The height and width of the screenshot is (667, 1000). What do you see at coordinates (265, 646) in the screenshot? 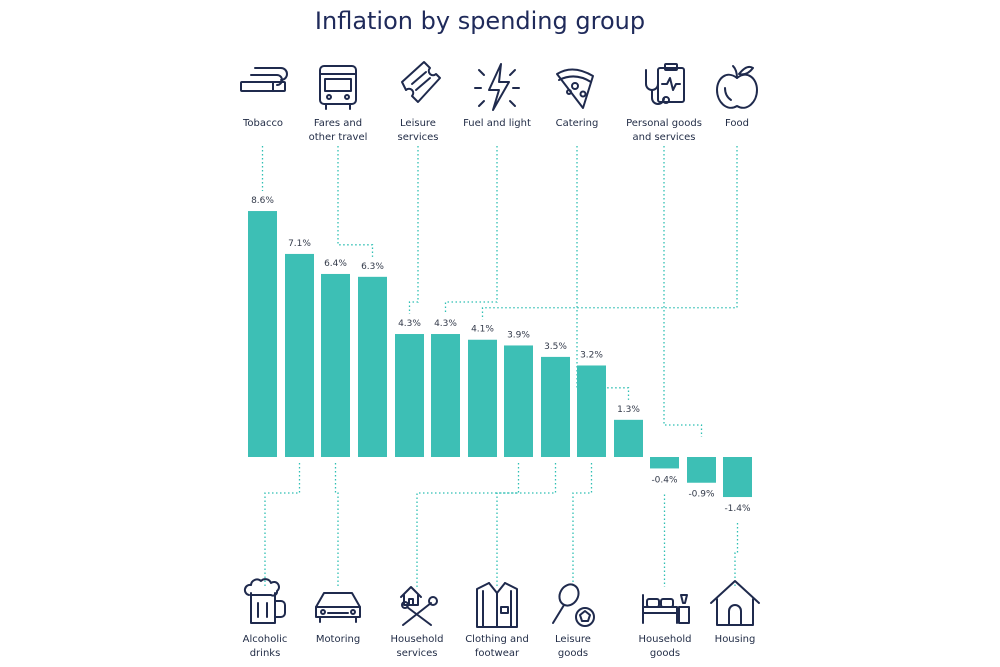
I see `category-label-1: Alcoholic drinks` at bounding box center [265, 646].